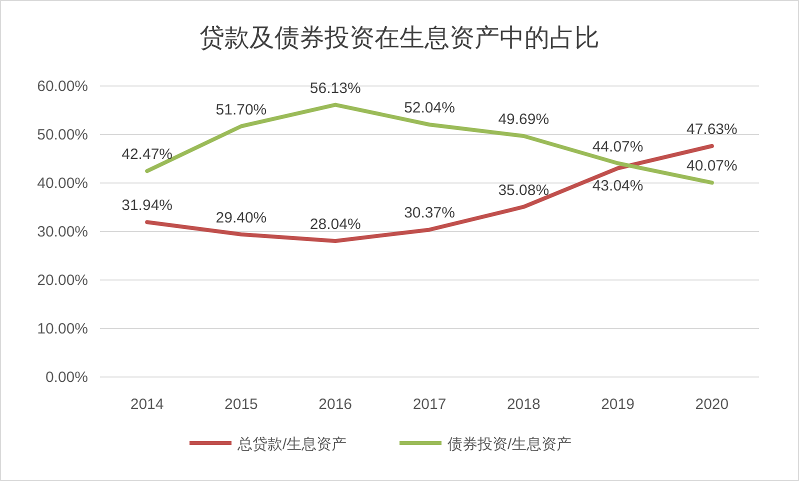  I want to click on y-tick-label: 60.00%, so click(62, 86).